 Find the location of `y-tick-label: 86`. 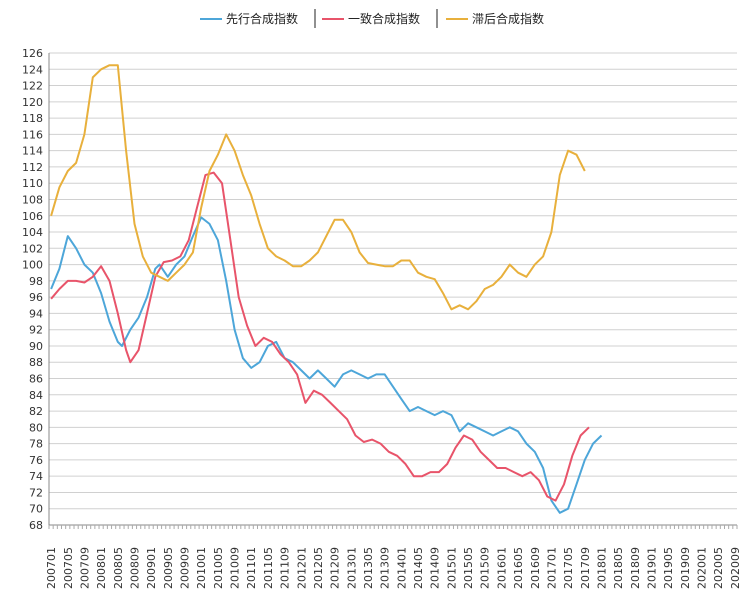

y-tick-label: 86 is located at coordinates (36, 379).